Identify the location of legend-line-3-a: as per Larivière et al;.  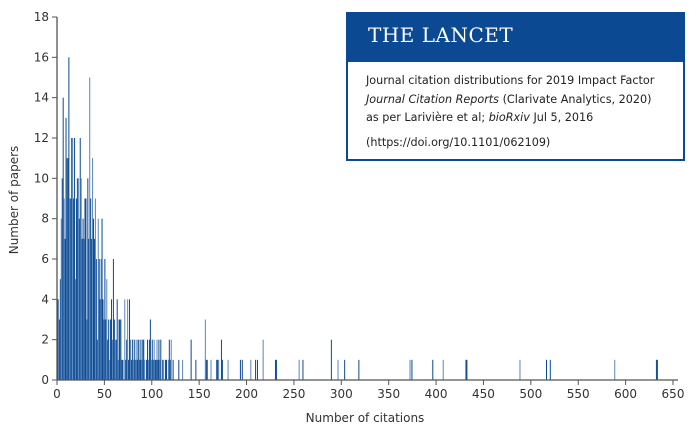
(427, 117).